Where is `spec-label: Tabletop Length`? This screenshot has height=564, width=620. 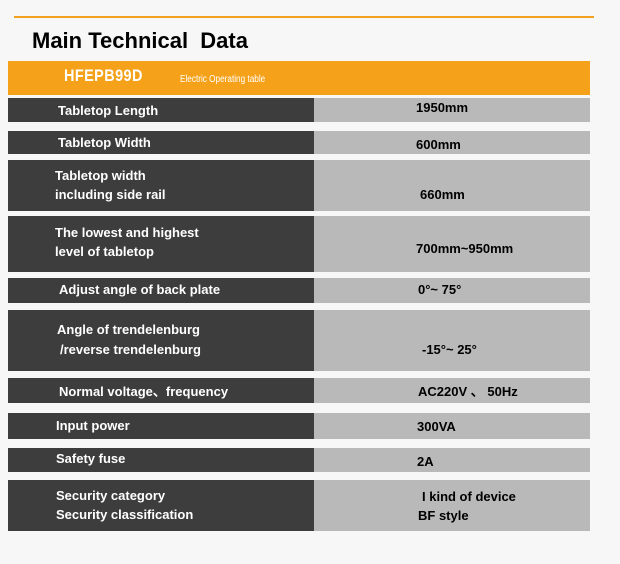 spec-label: Tabletop Length is located at coordinates (161, 110).